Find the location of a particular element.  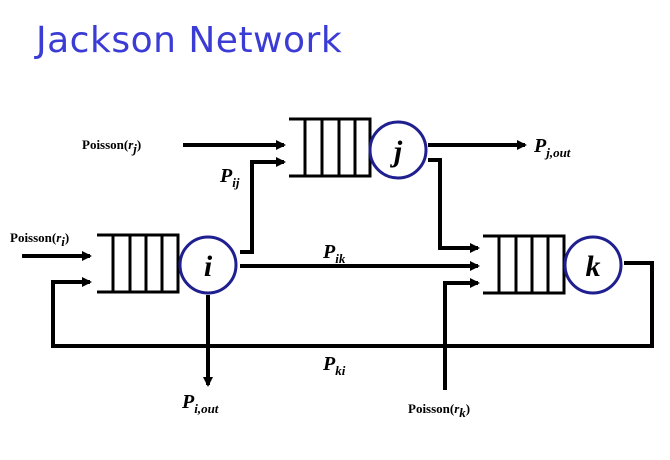

slide-title: Jackson Network is located at coordinates (189, 40).